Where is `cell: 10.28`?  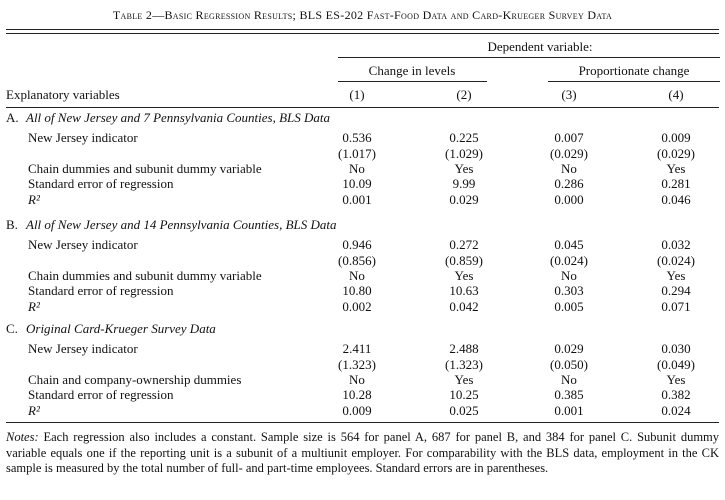 cell: 10.28 is located at coordinates (357, 395).